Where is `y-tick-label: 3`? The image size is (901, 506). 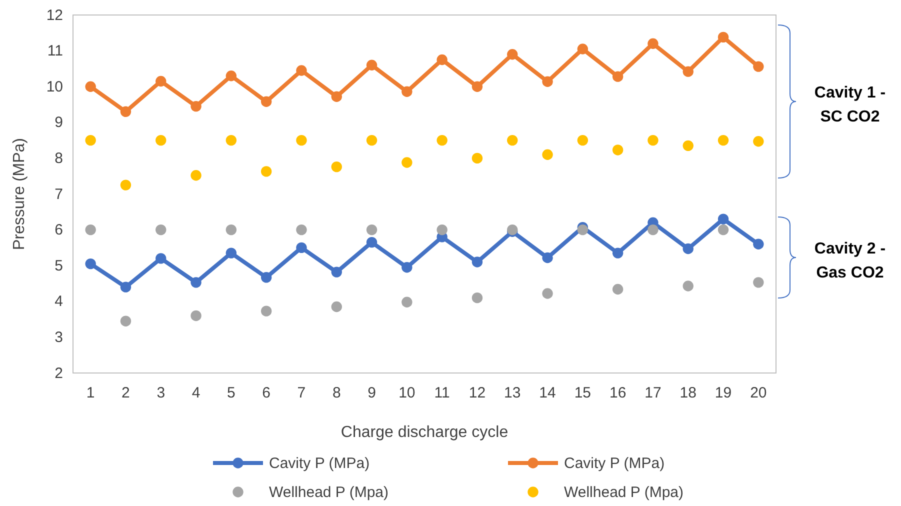
y-tick-label: 3 is located at coordinates (58, 337).